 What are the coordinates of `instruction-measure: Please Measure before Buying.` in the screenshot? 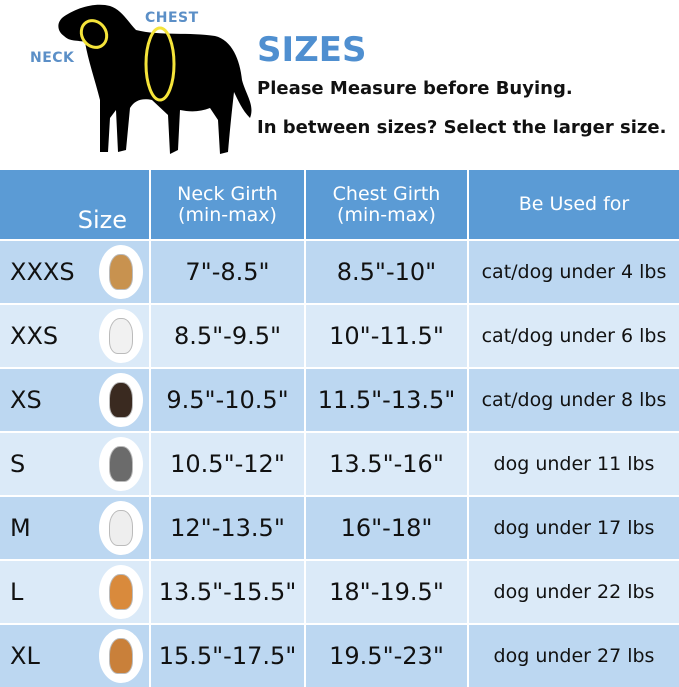 It's located at (415, 88).